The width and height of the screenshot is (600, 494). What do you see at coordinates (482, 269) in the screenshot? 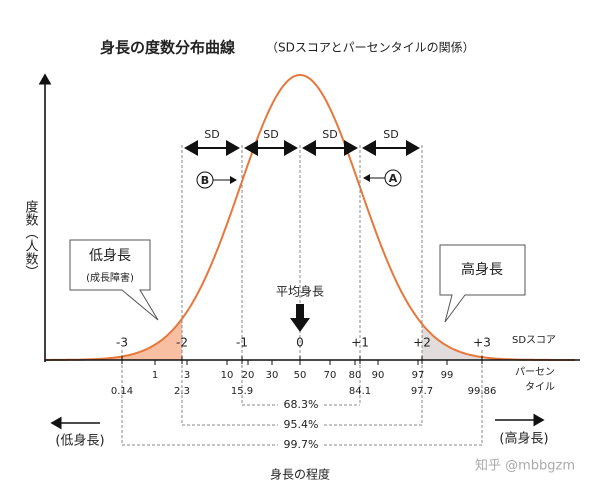
I see `callout-title: 高身長` at bounding box center [482, 269].